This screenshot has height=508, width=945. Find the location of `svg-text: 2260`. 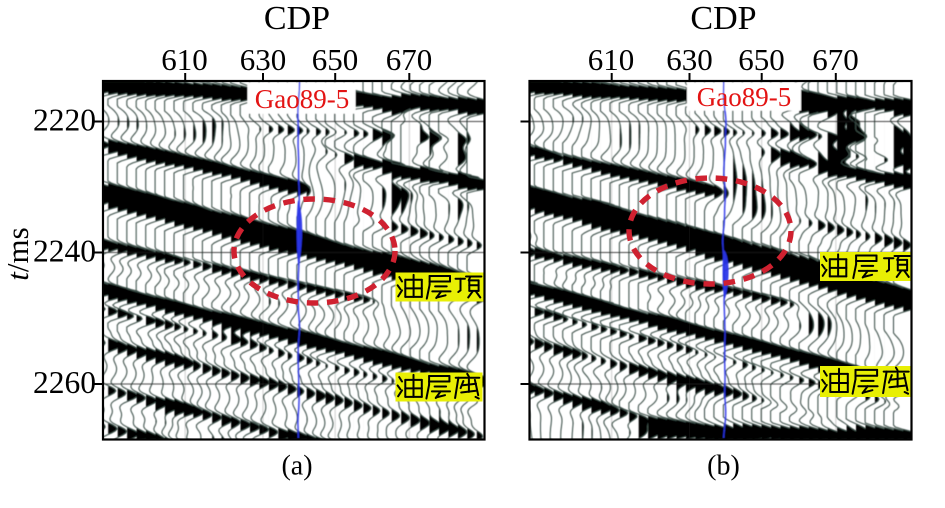

svg-text: 2260 is located at coordinates (64, 382).